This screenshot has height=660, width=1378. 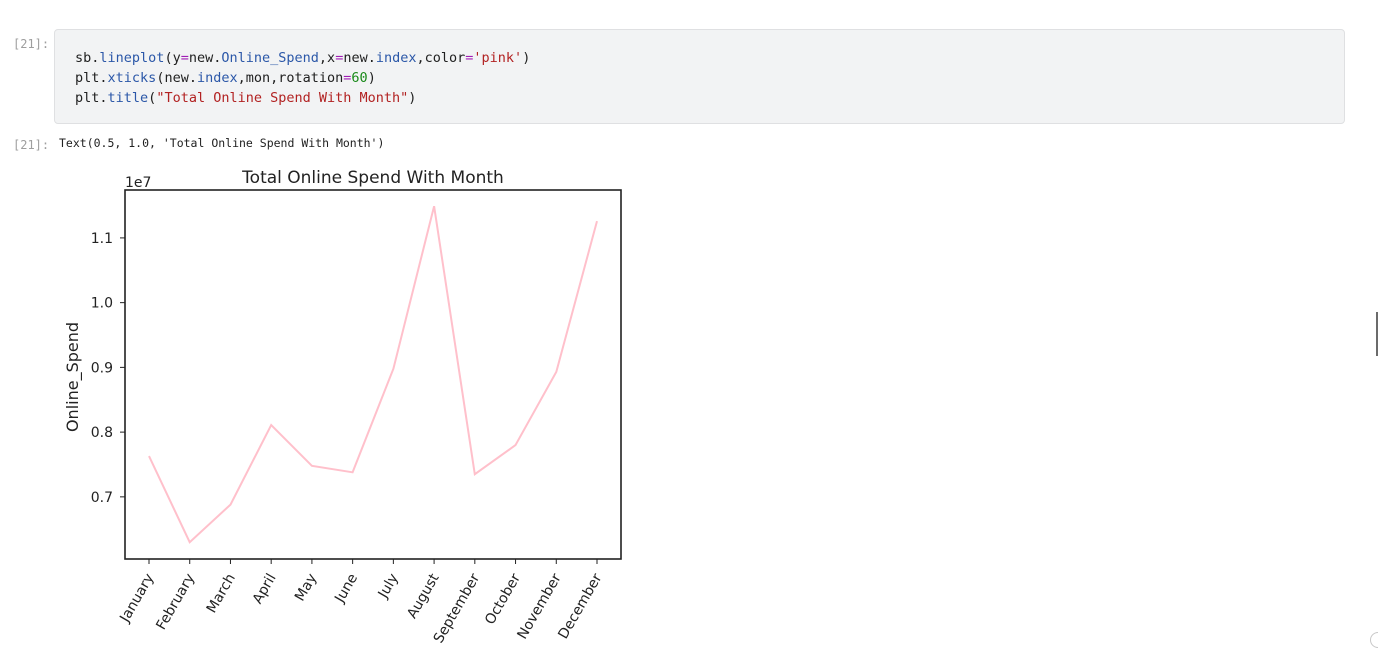 I want to click on x-tick-label: April, so click(x=265, y=589).